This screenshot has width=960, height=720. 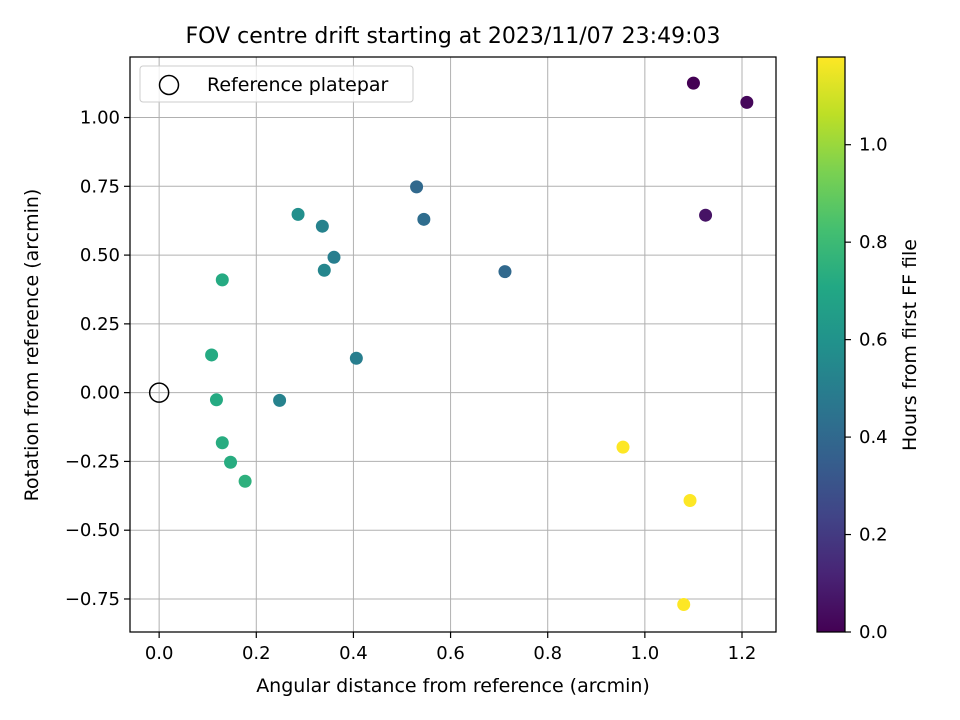 What do you see at coordinates (873, 437) in the screenshot?
I see `colorbar-tick-label: 0.4` at bounding box center [873, 437].